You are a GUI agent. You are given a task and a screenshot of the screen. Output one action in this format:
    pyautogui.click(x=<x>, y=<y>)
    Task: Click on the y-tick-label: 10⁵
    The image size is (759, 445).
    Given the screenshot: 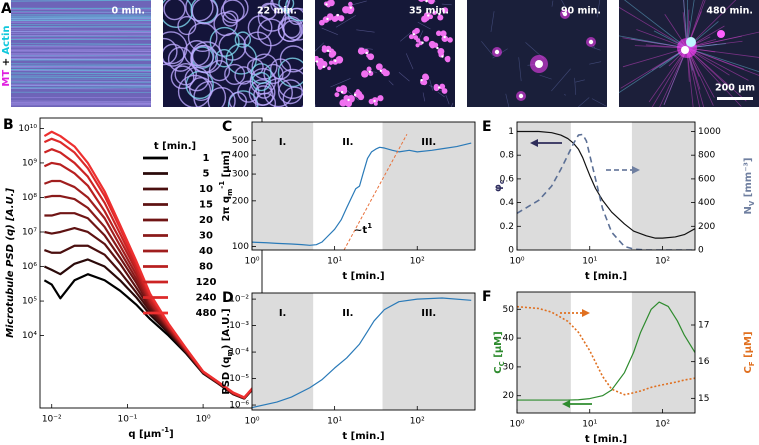 What is the action you would take?
    pyautogui.click(x=29, y=302)
    